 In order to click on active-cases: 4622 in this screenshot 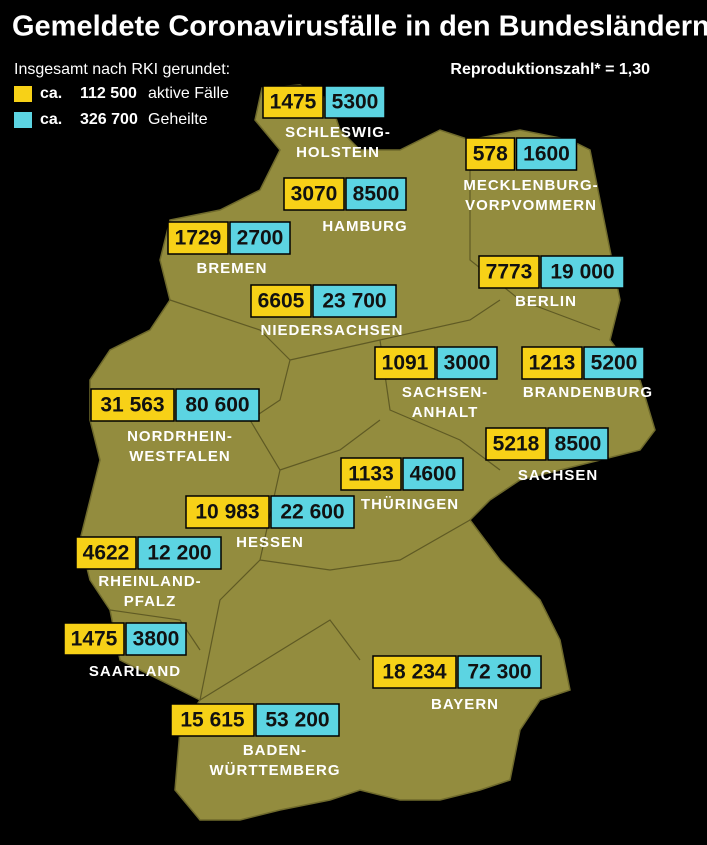, I will do `click(106, 553)`.